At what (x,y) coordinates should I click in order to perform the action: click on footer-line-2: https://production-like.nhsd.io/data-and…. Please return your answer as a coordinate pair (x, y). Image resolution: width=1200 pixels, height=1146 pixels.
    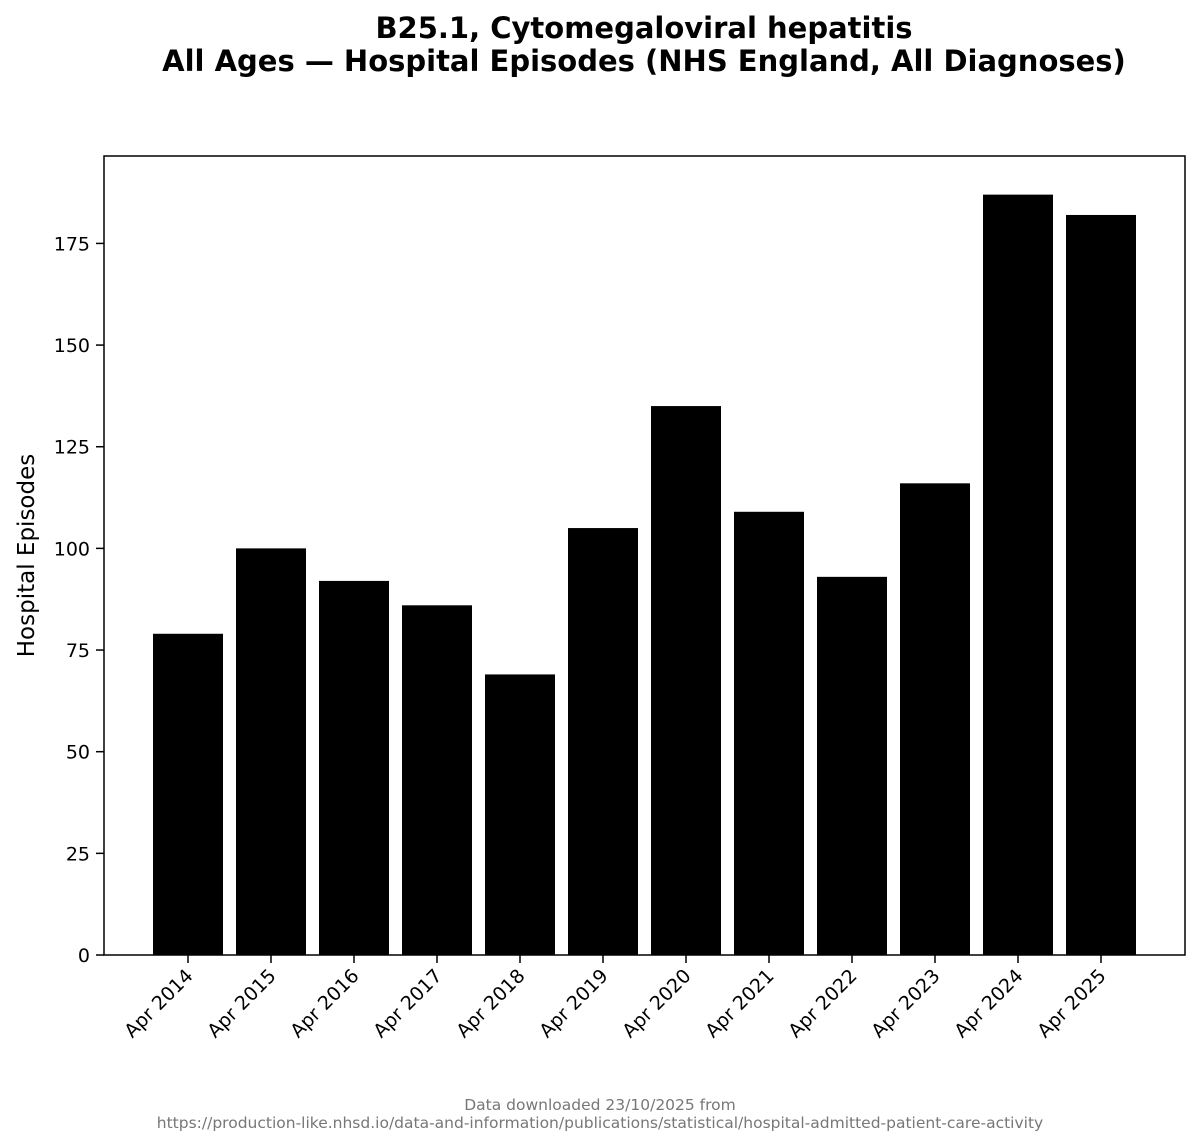
    Looking at the image, I should click on (600, 1123).